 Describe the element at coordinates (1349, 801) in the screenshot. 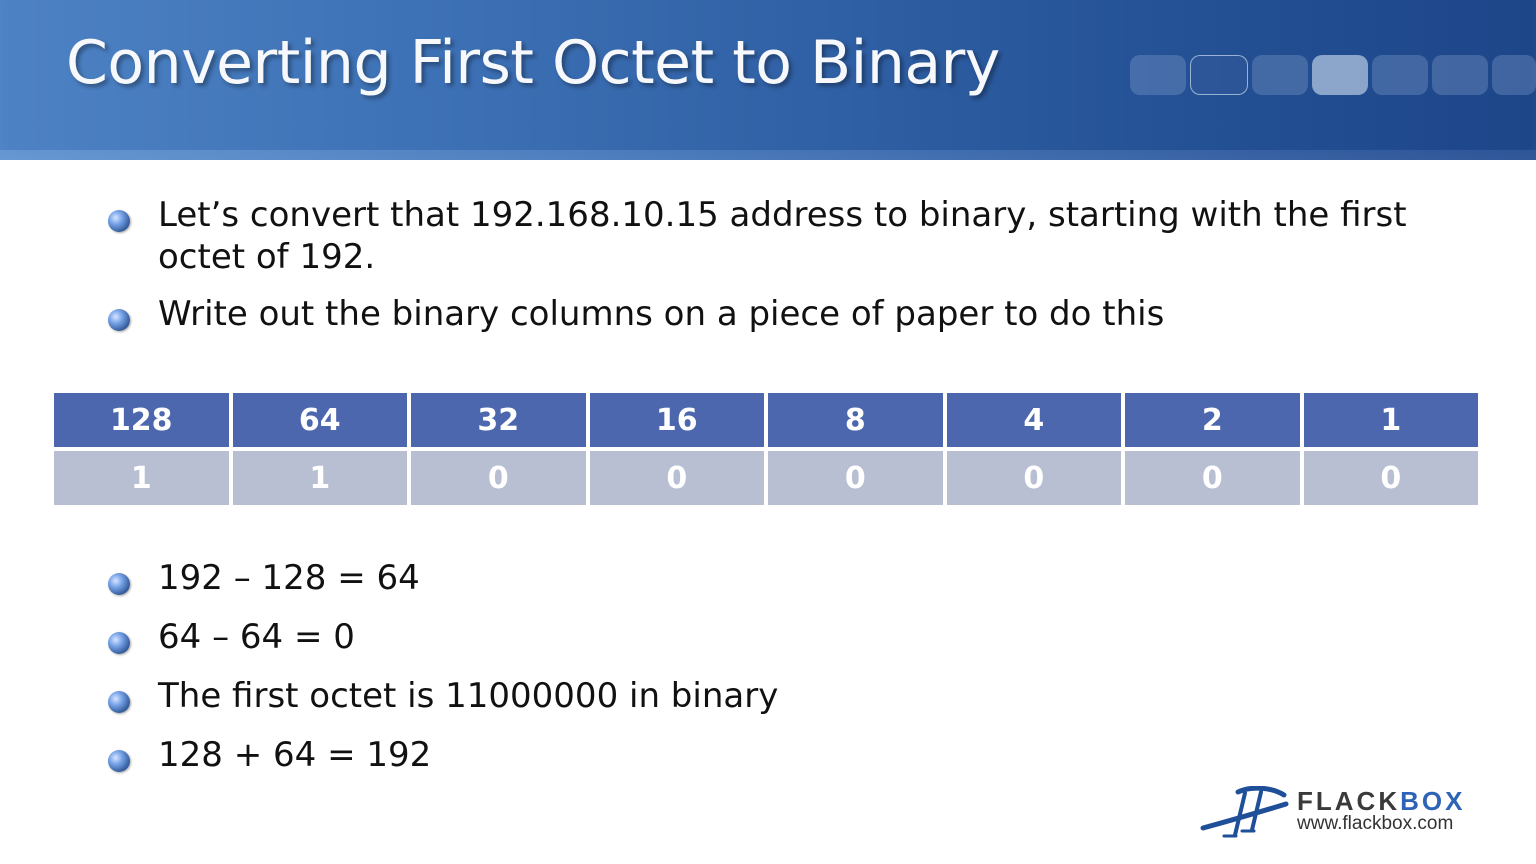

I see `logo-brand-prefix: FLACK` at that location.